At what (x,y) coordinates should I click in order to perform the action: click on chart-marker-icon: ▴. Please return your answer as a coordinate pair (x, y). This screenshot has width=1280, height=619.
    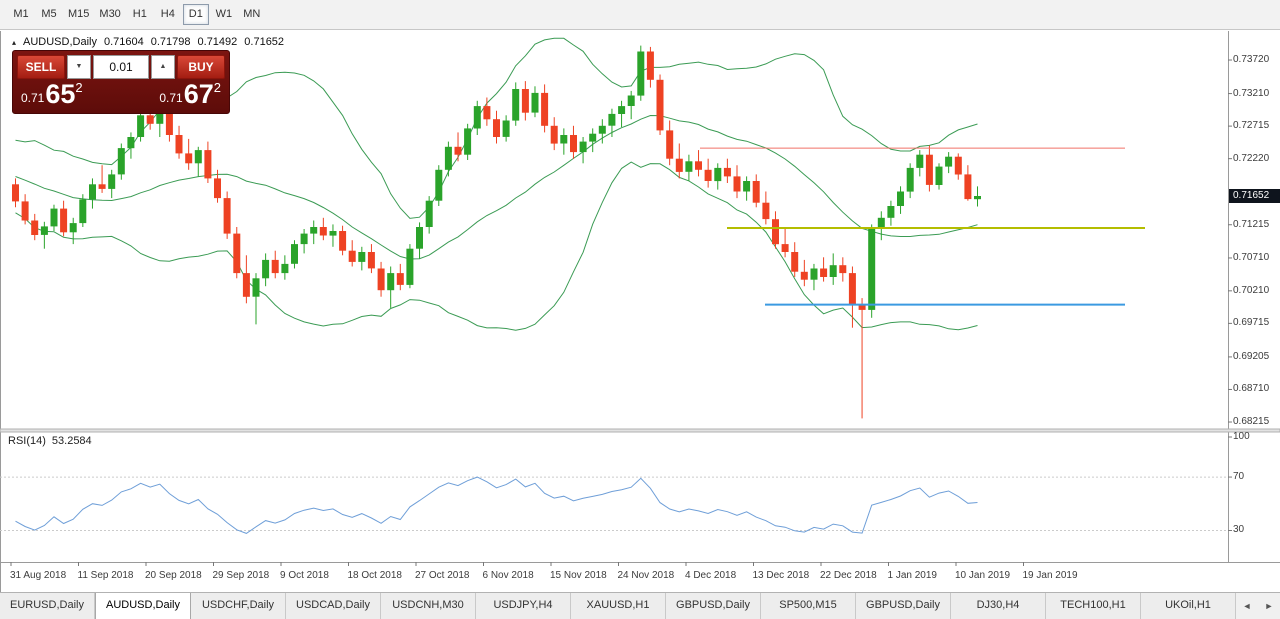
    Looking at the image, I should click on (14, 42).